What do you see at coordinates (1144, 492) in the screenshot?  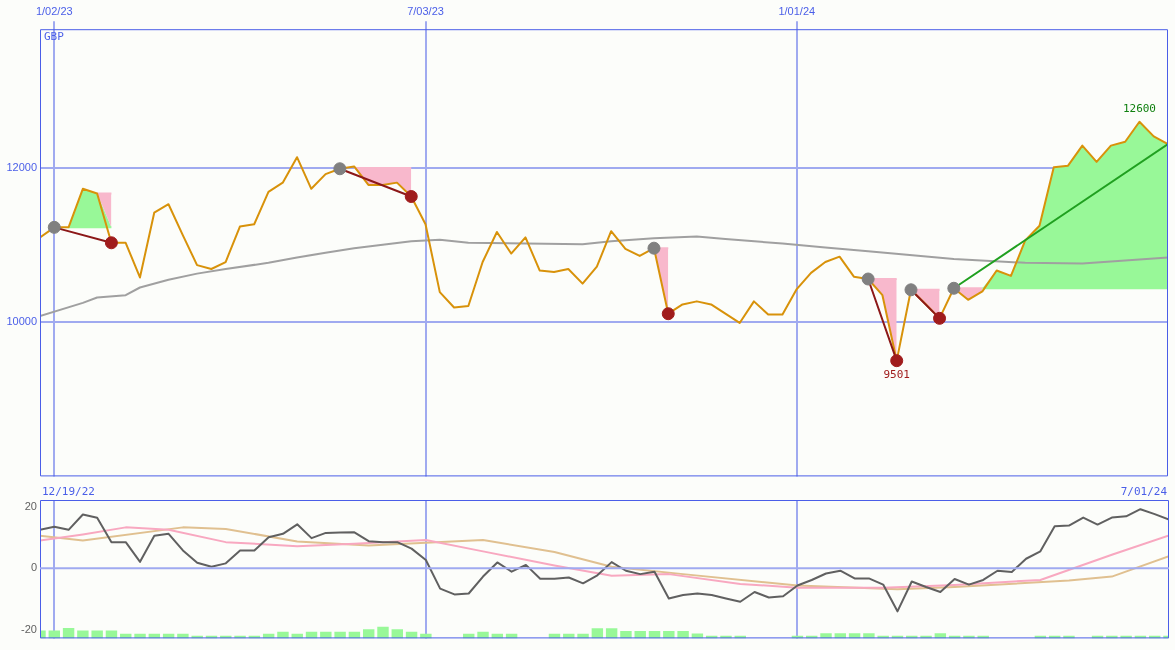 I see `text: 7/01/24` at bounding box center [1144, 492].